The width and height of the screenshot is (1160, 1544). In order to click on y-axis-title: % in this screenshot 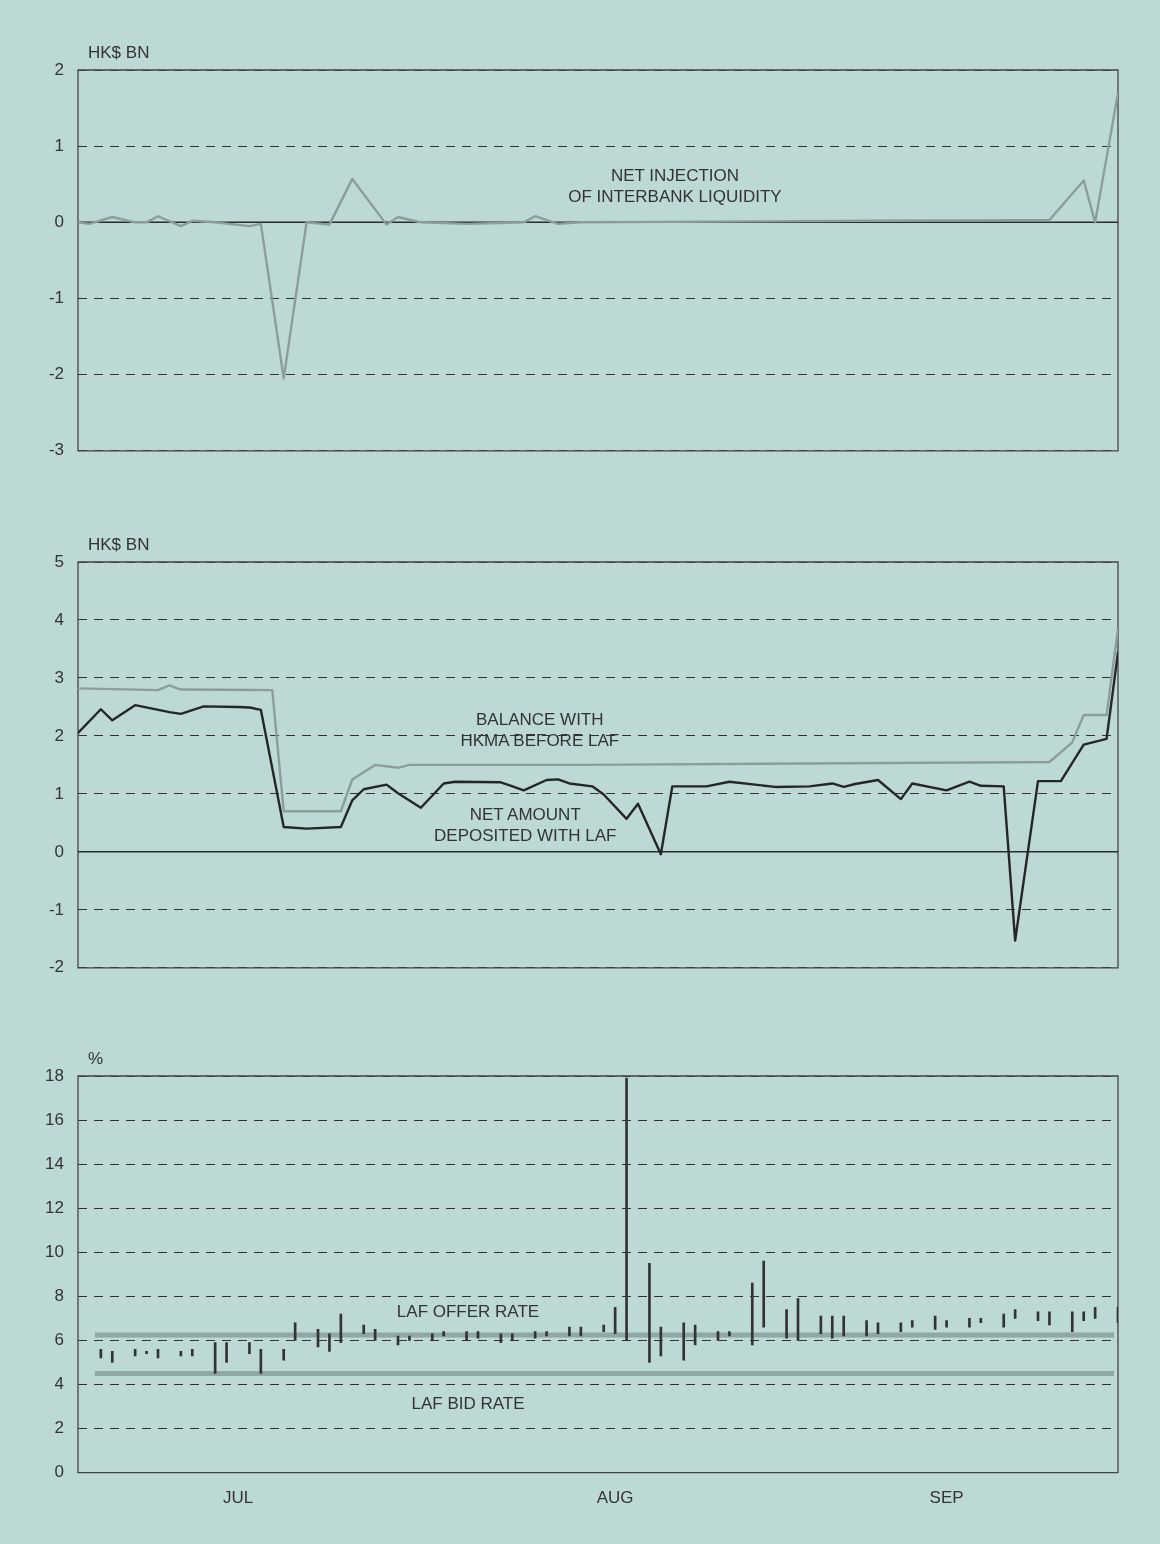, I will do `click(96, 1058)`.